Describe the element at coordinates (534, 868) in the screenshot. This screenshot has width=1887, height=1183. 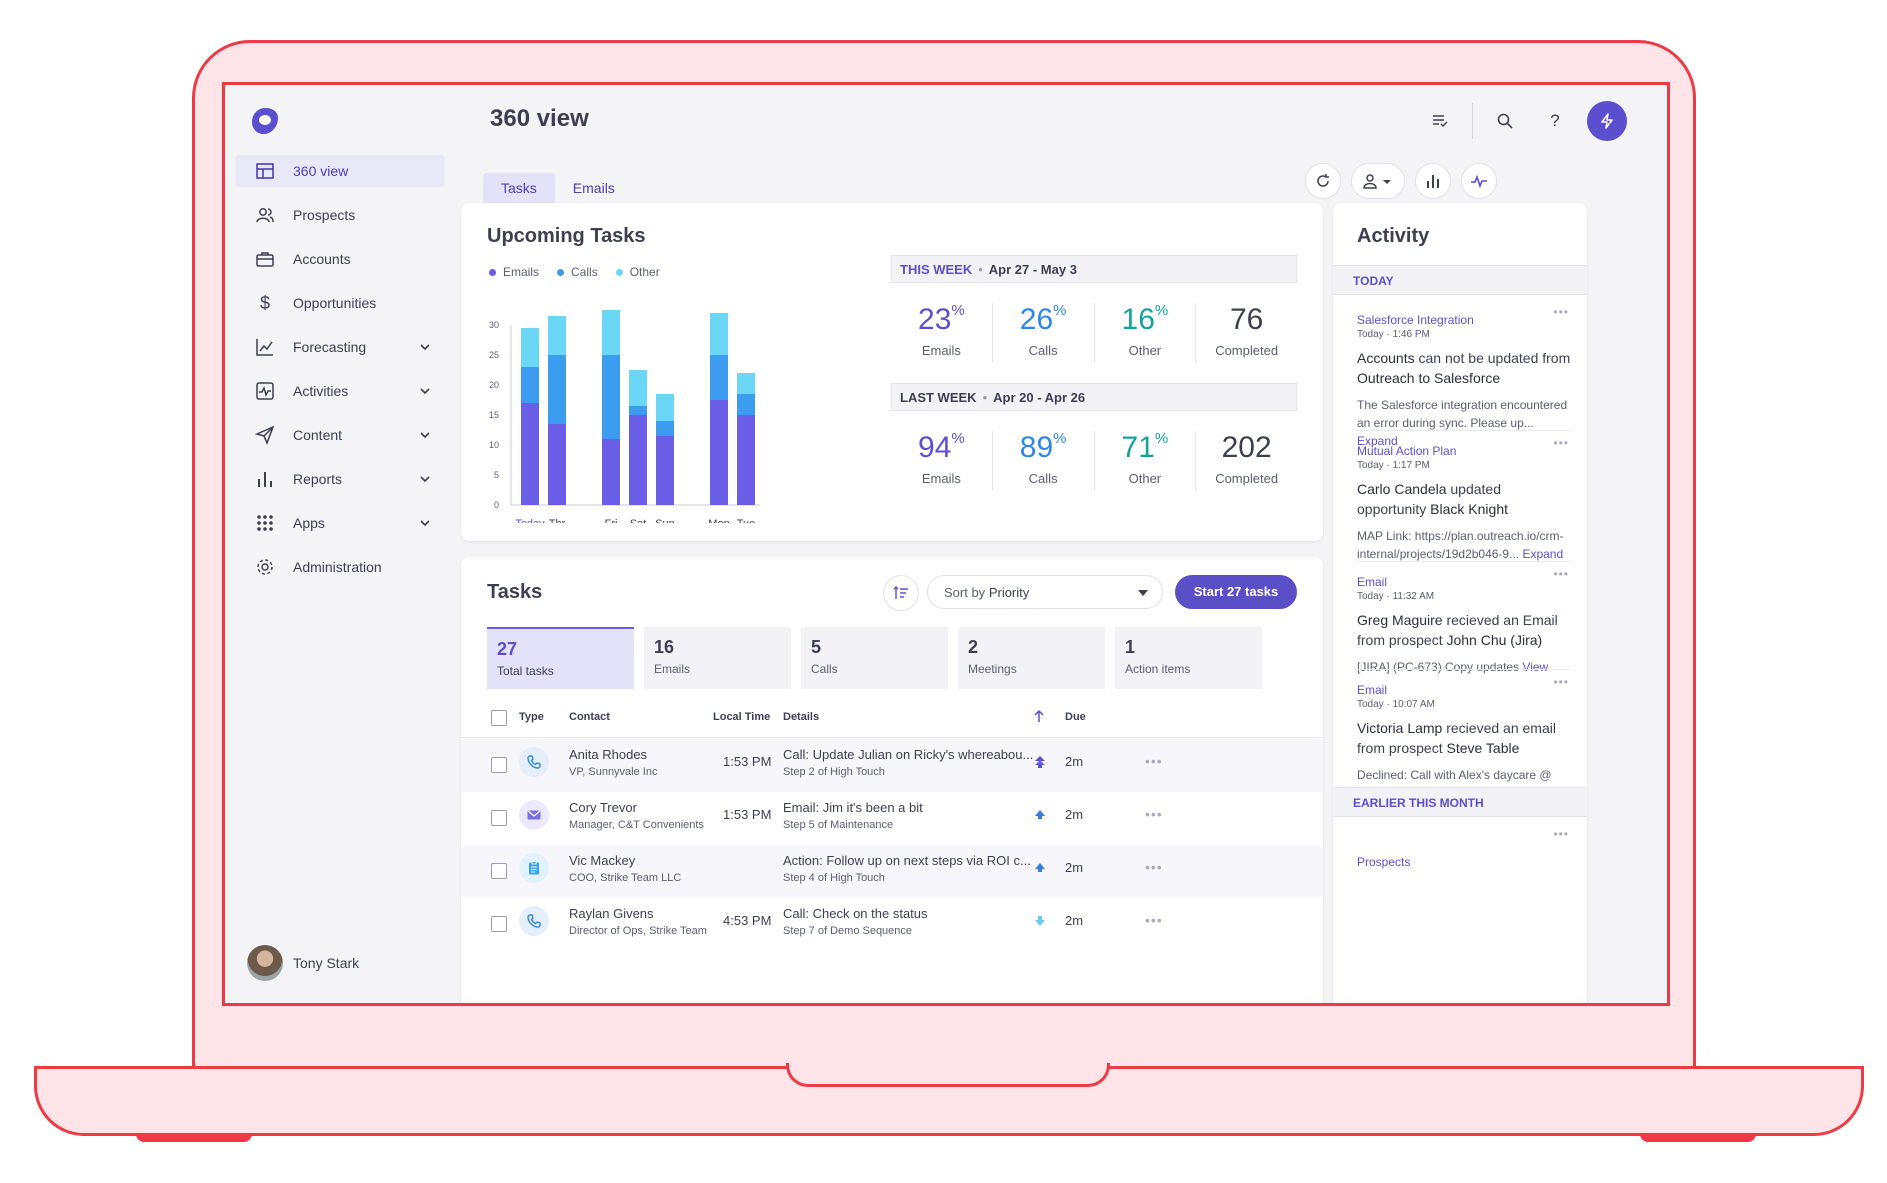
I see `clipboard-icon` at that location.